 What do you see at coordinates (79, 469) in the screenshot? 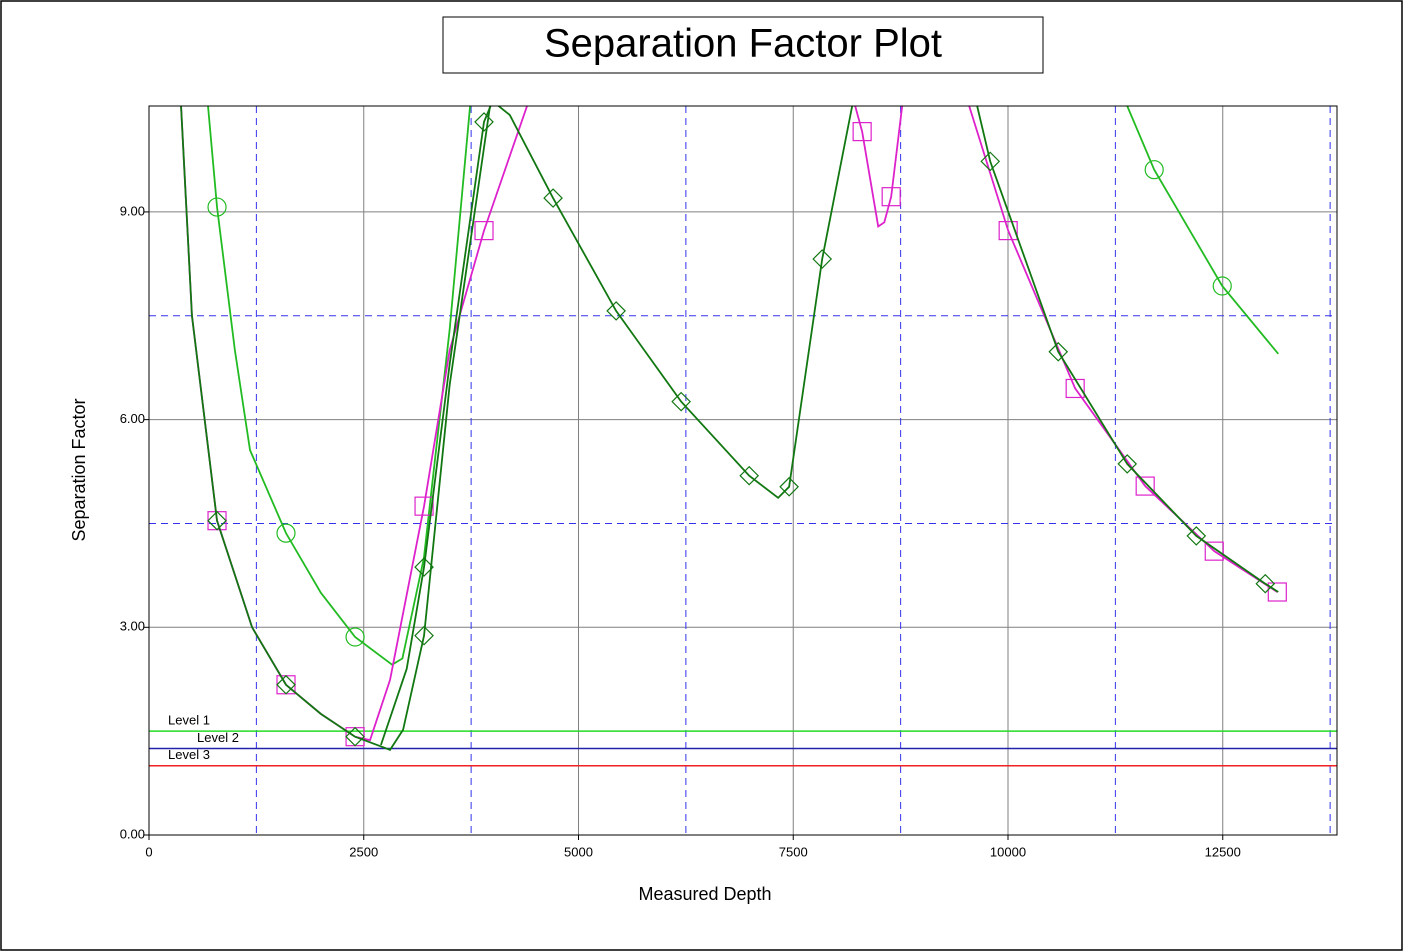
I see `y-axis-label: Separation Factor` at bounding box center [79, 469].